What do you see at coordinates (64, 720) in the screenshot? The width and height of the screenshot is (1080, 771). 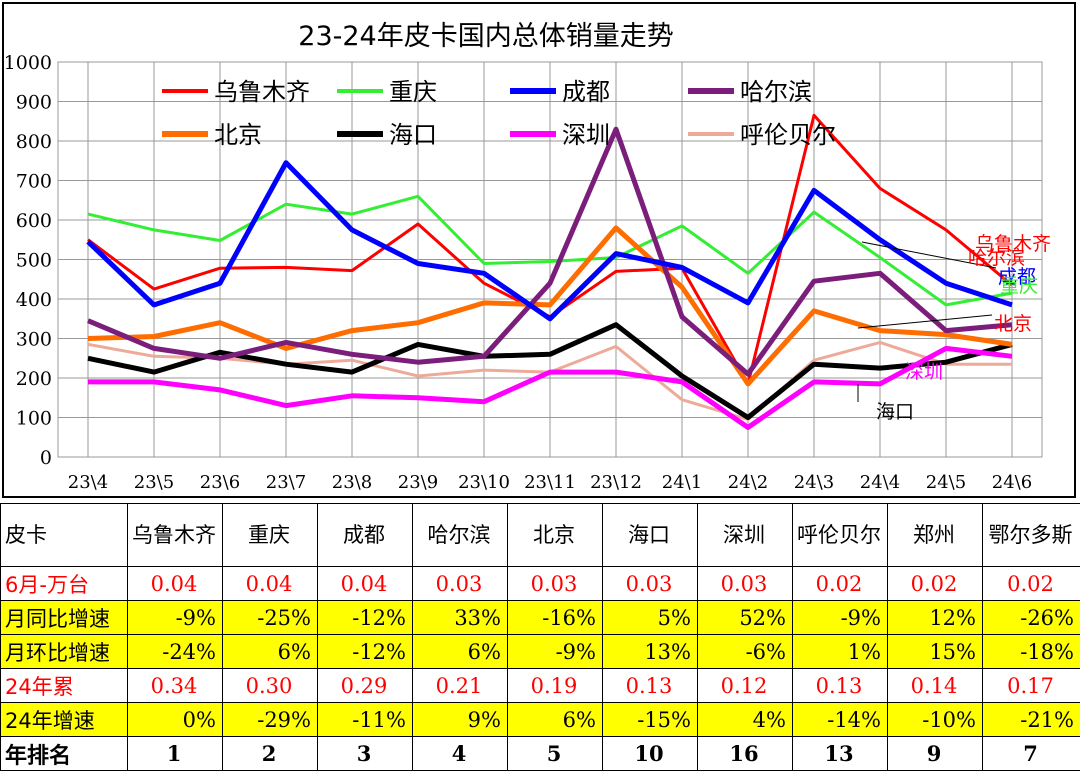 I see `row-label: 24年增速` at bounding box center [64, 720].